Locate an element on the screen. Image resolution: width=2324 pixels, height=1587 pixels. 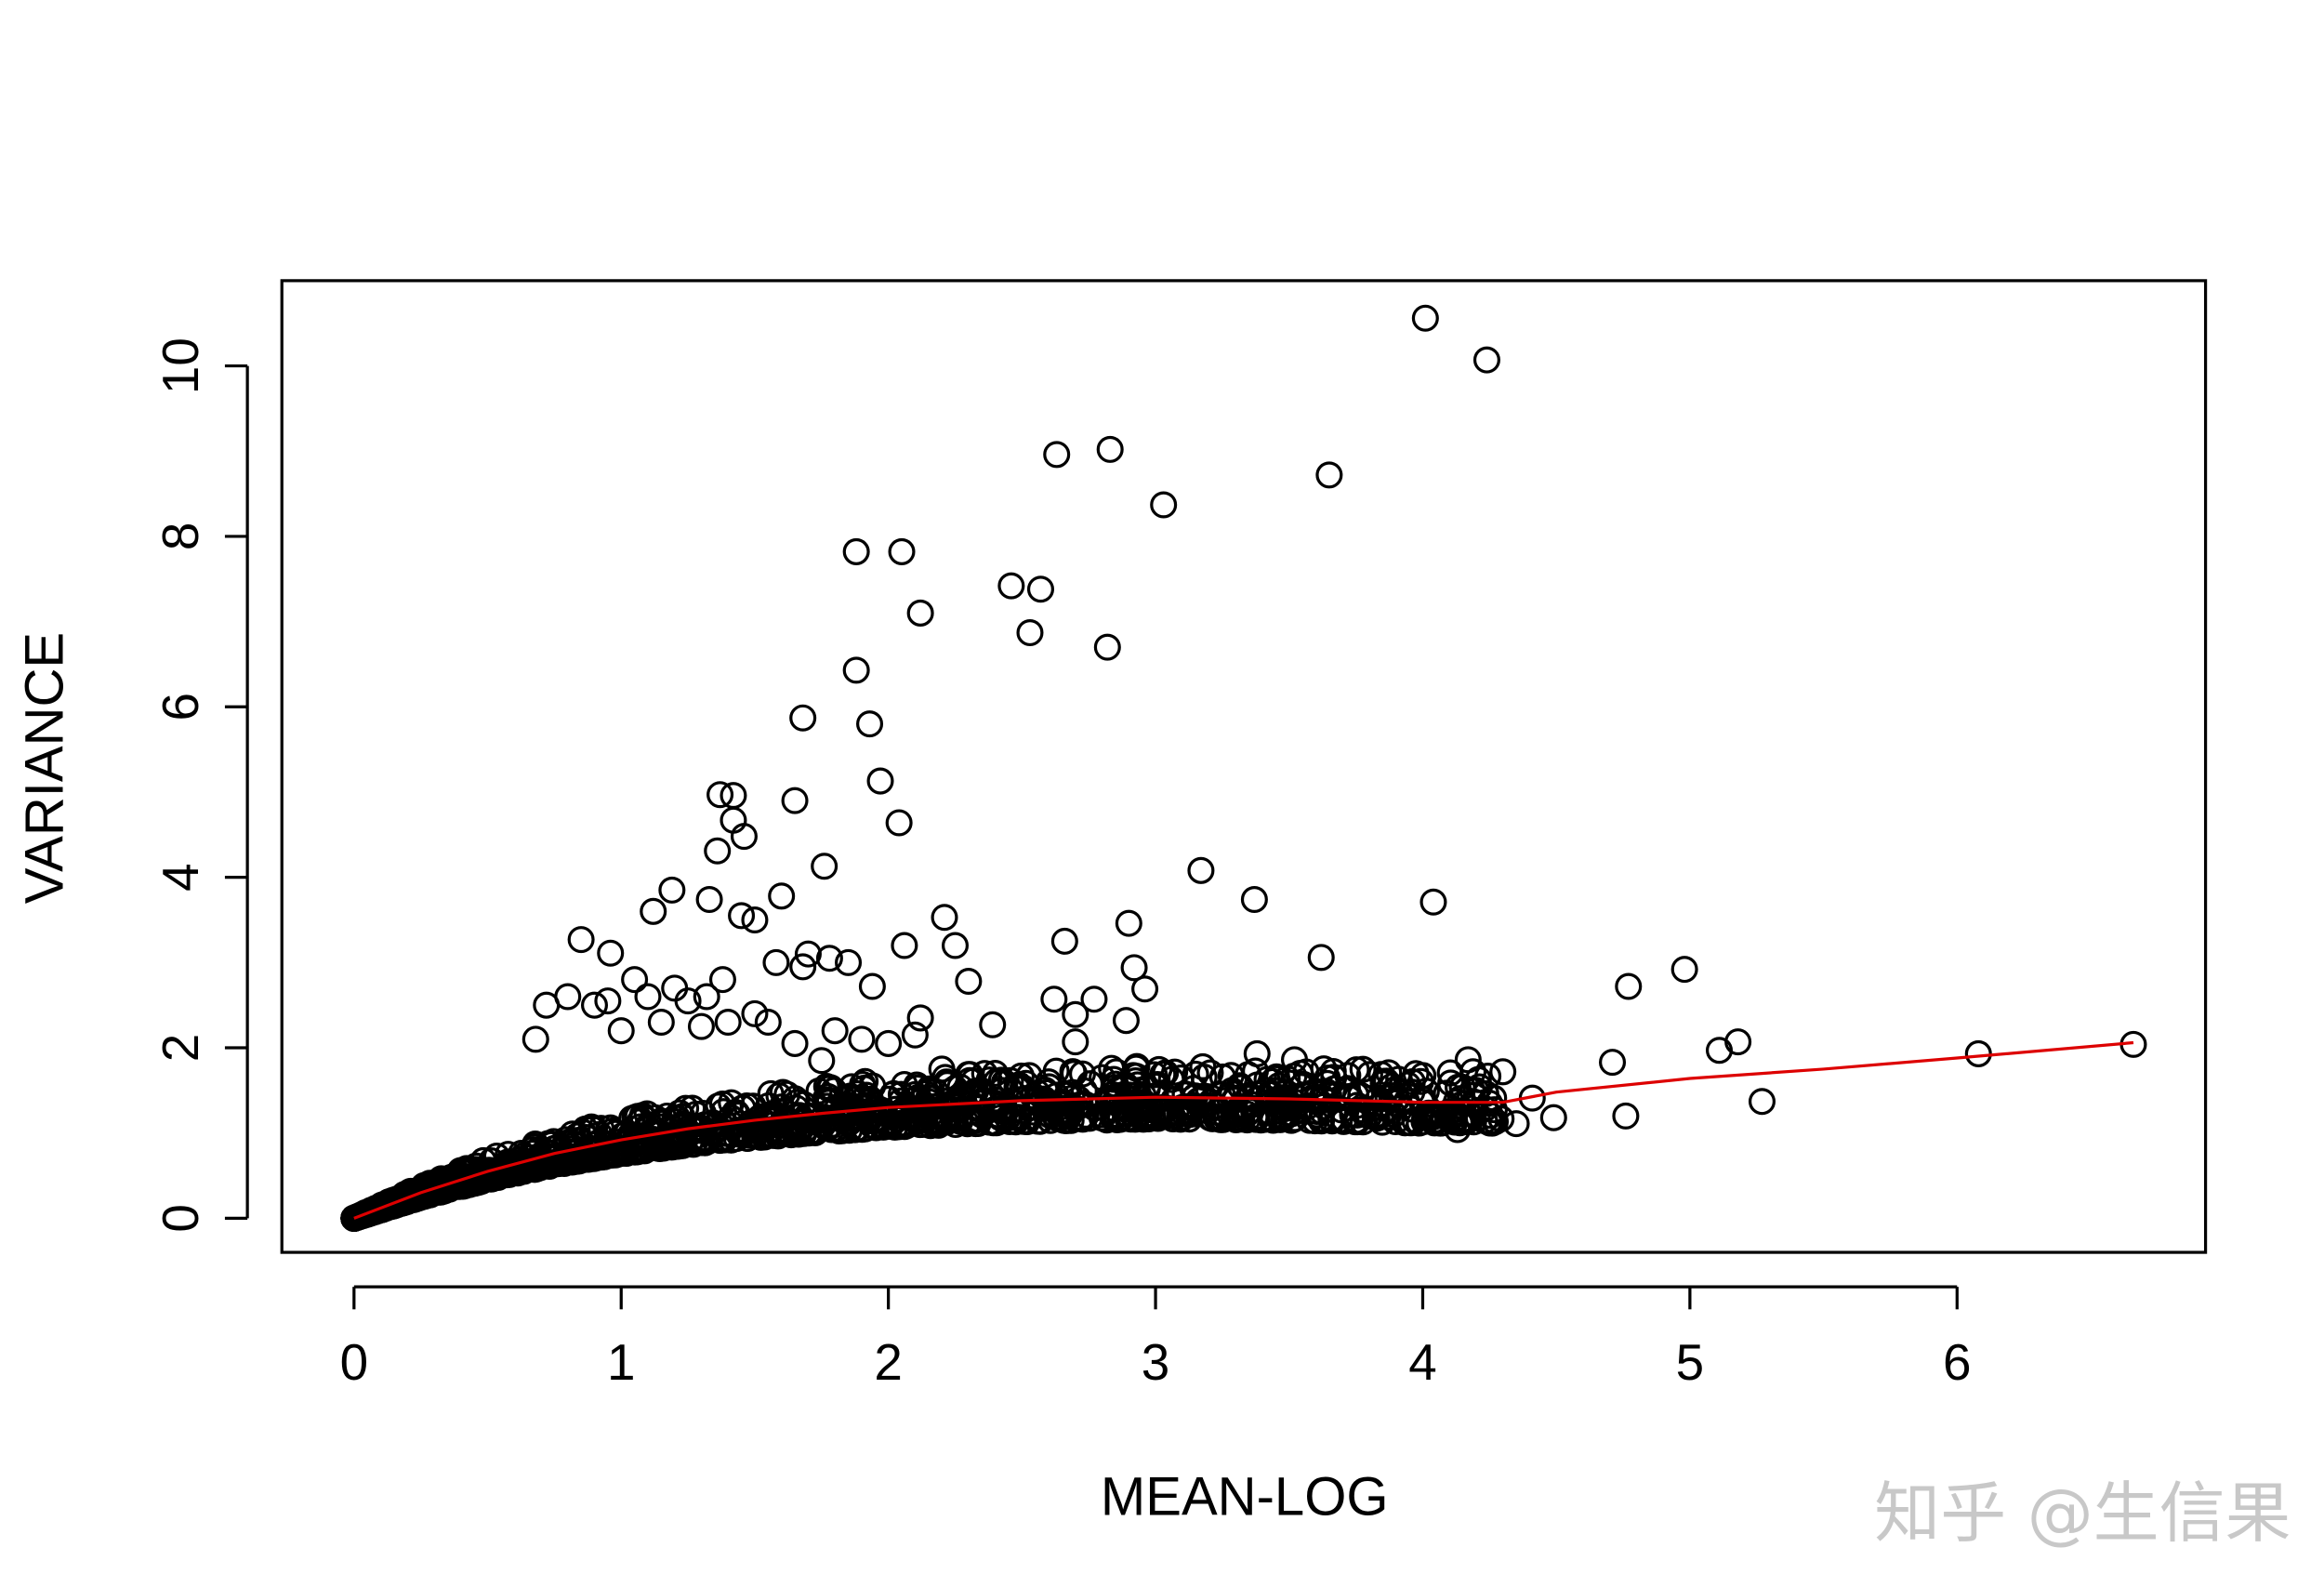
x-tick-label: 4 is located at coordinates (1422, 1362).